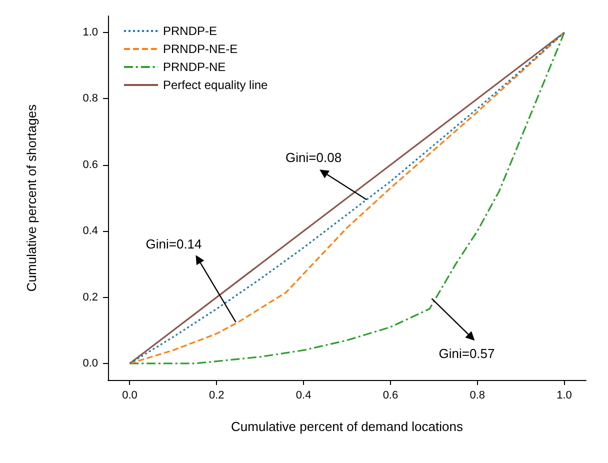  Describe the element at coordinates (90, 231) in the screenshot. I see `y-tick-label: 0.4` at that location.